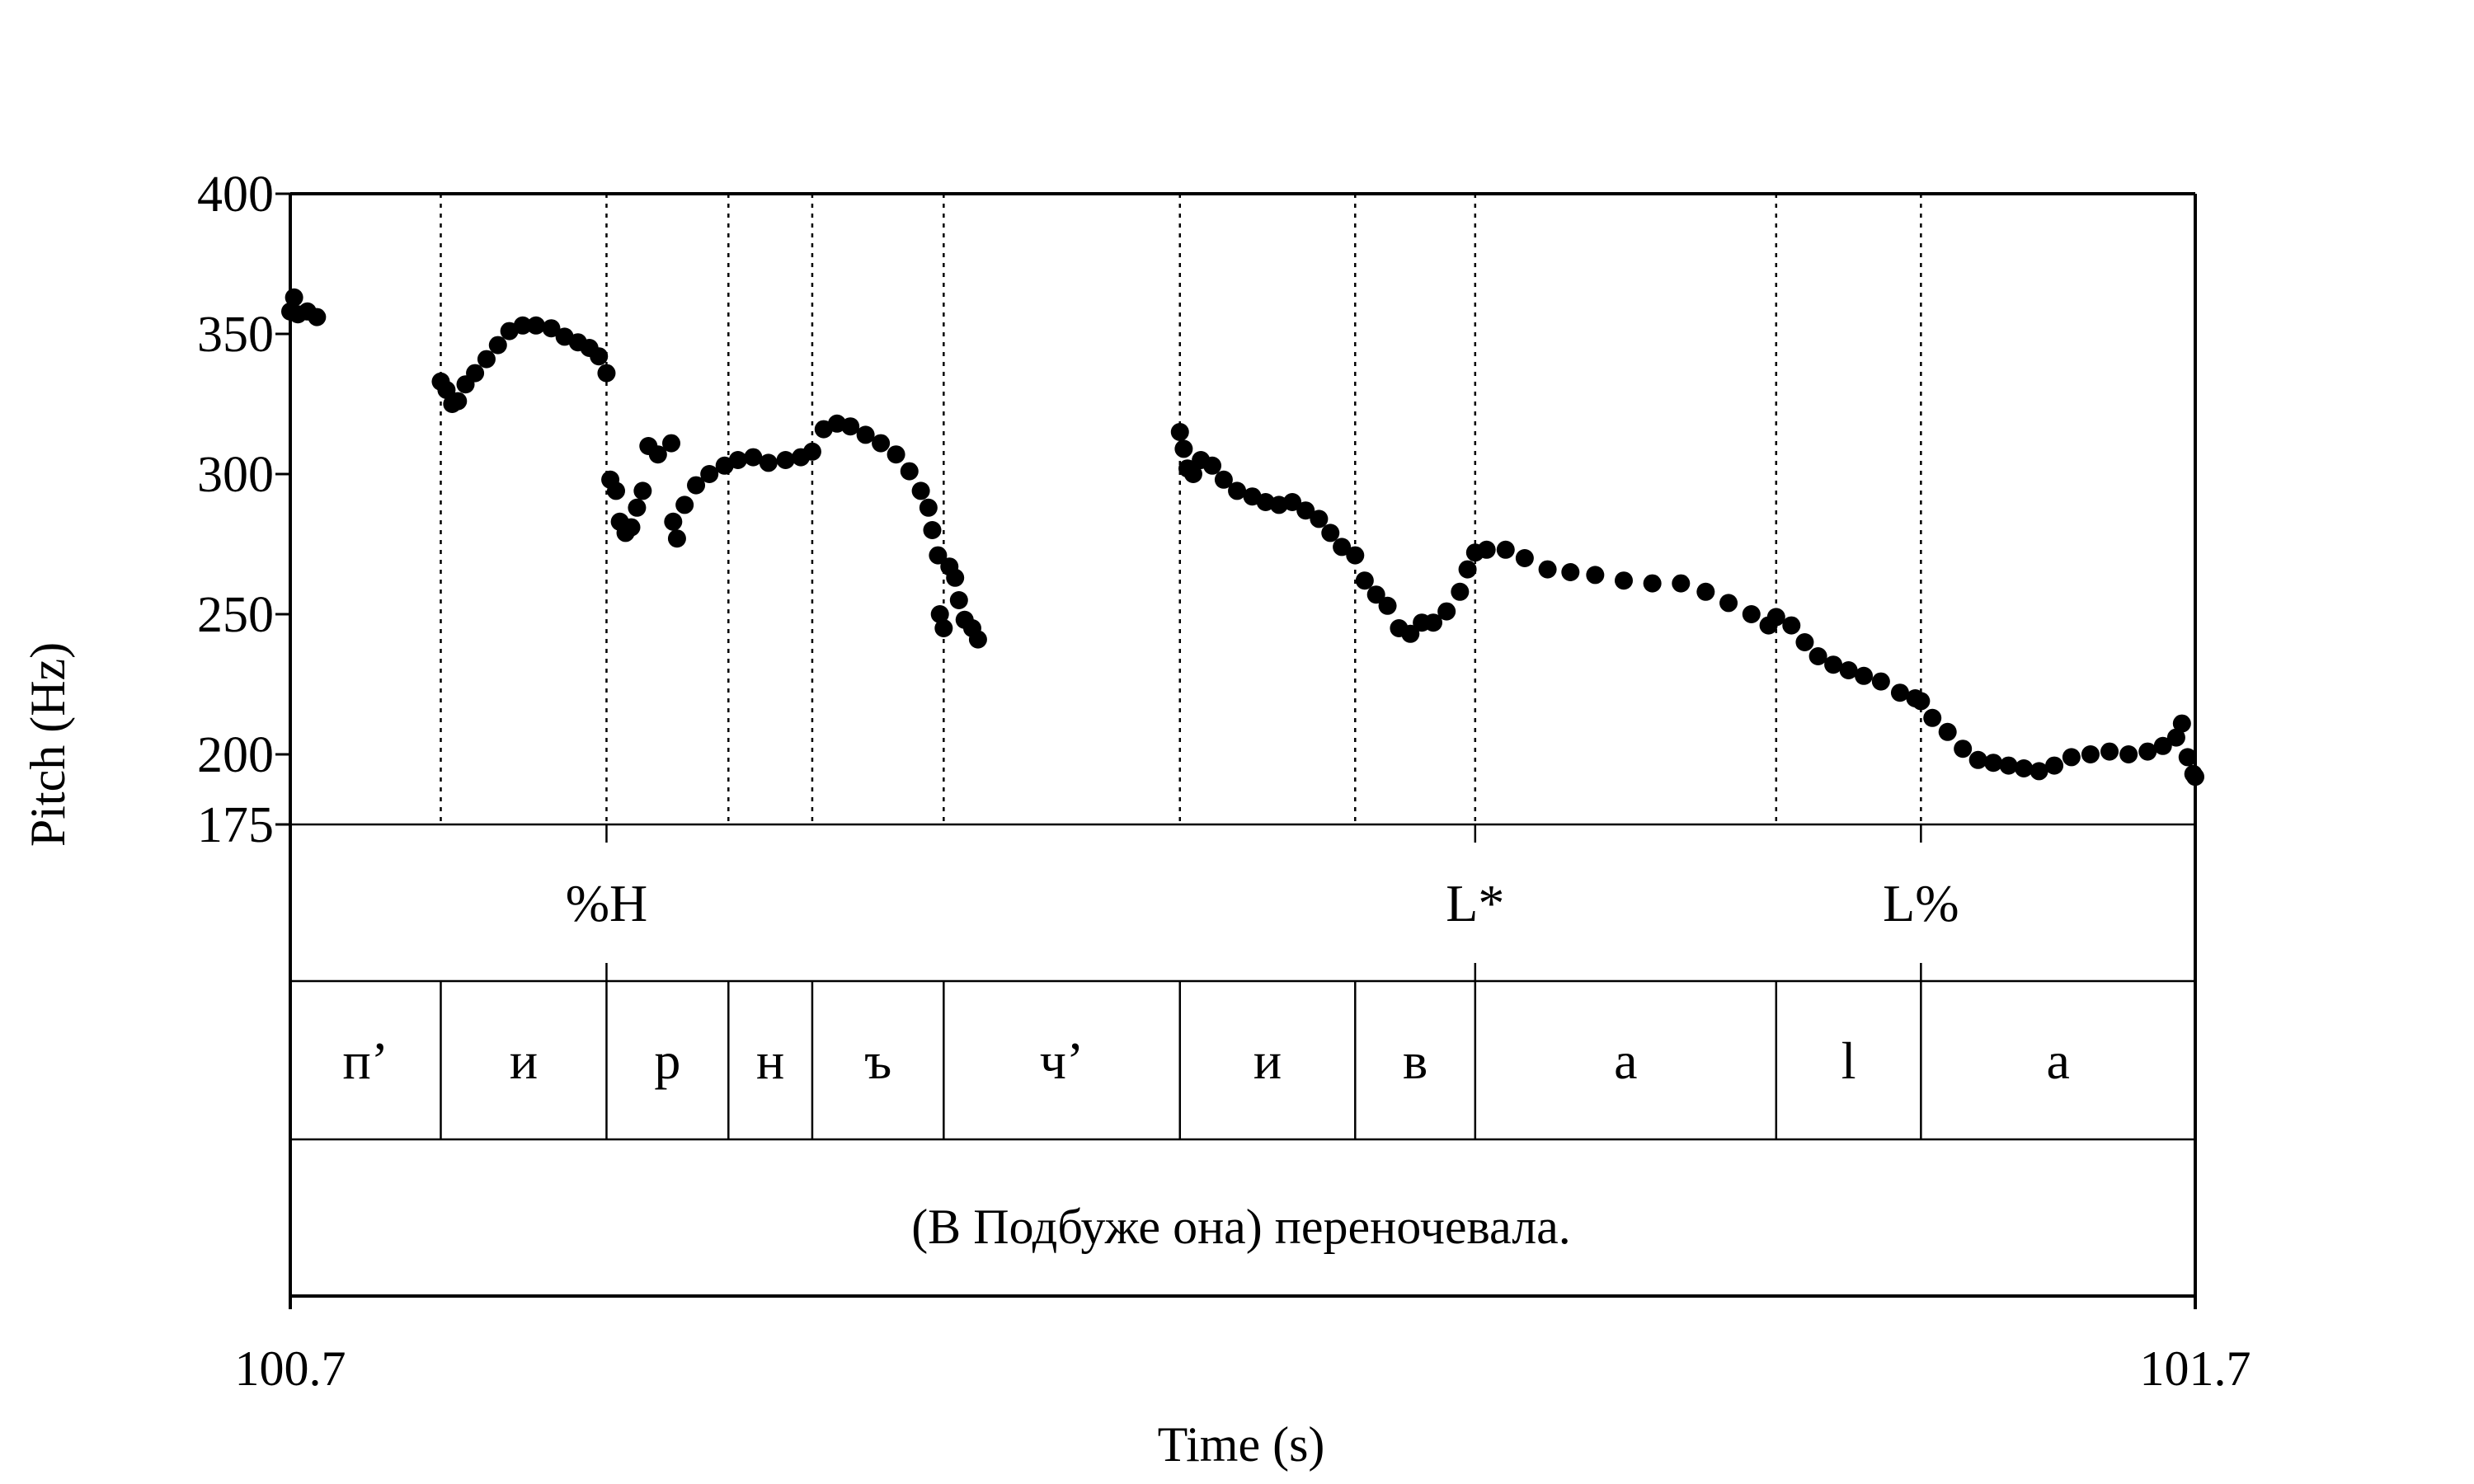  Describe the element at coordinates (2057, 1060) in the screenshot. I see `segment-label-10: а` at that location.